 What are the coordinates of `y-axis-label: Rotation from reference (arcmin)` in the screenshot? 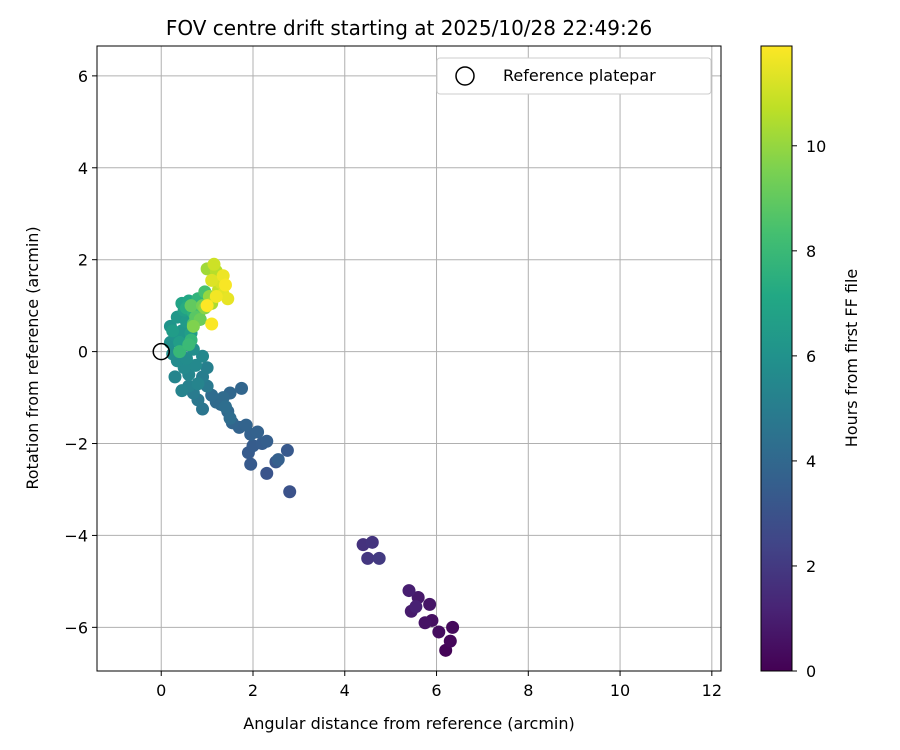 It's located at (32, 357).